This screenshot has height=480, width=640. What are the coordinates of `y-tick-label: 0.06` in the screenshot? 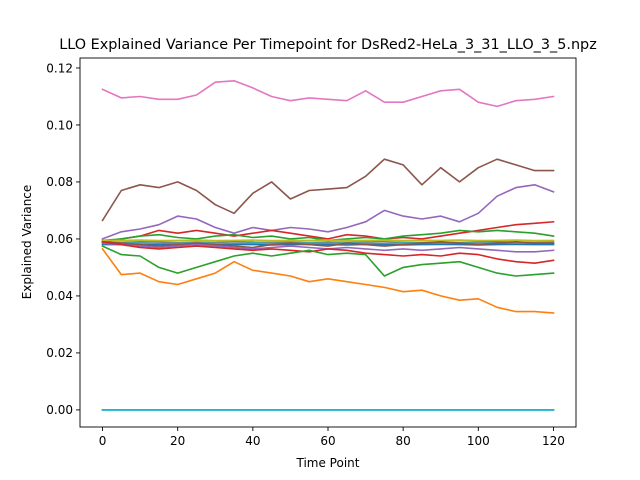 It's located at (59, 239).